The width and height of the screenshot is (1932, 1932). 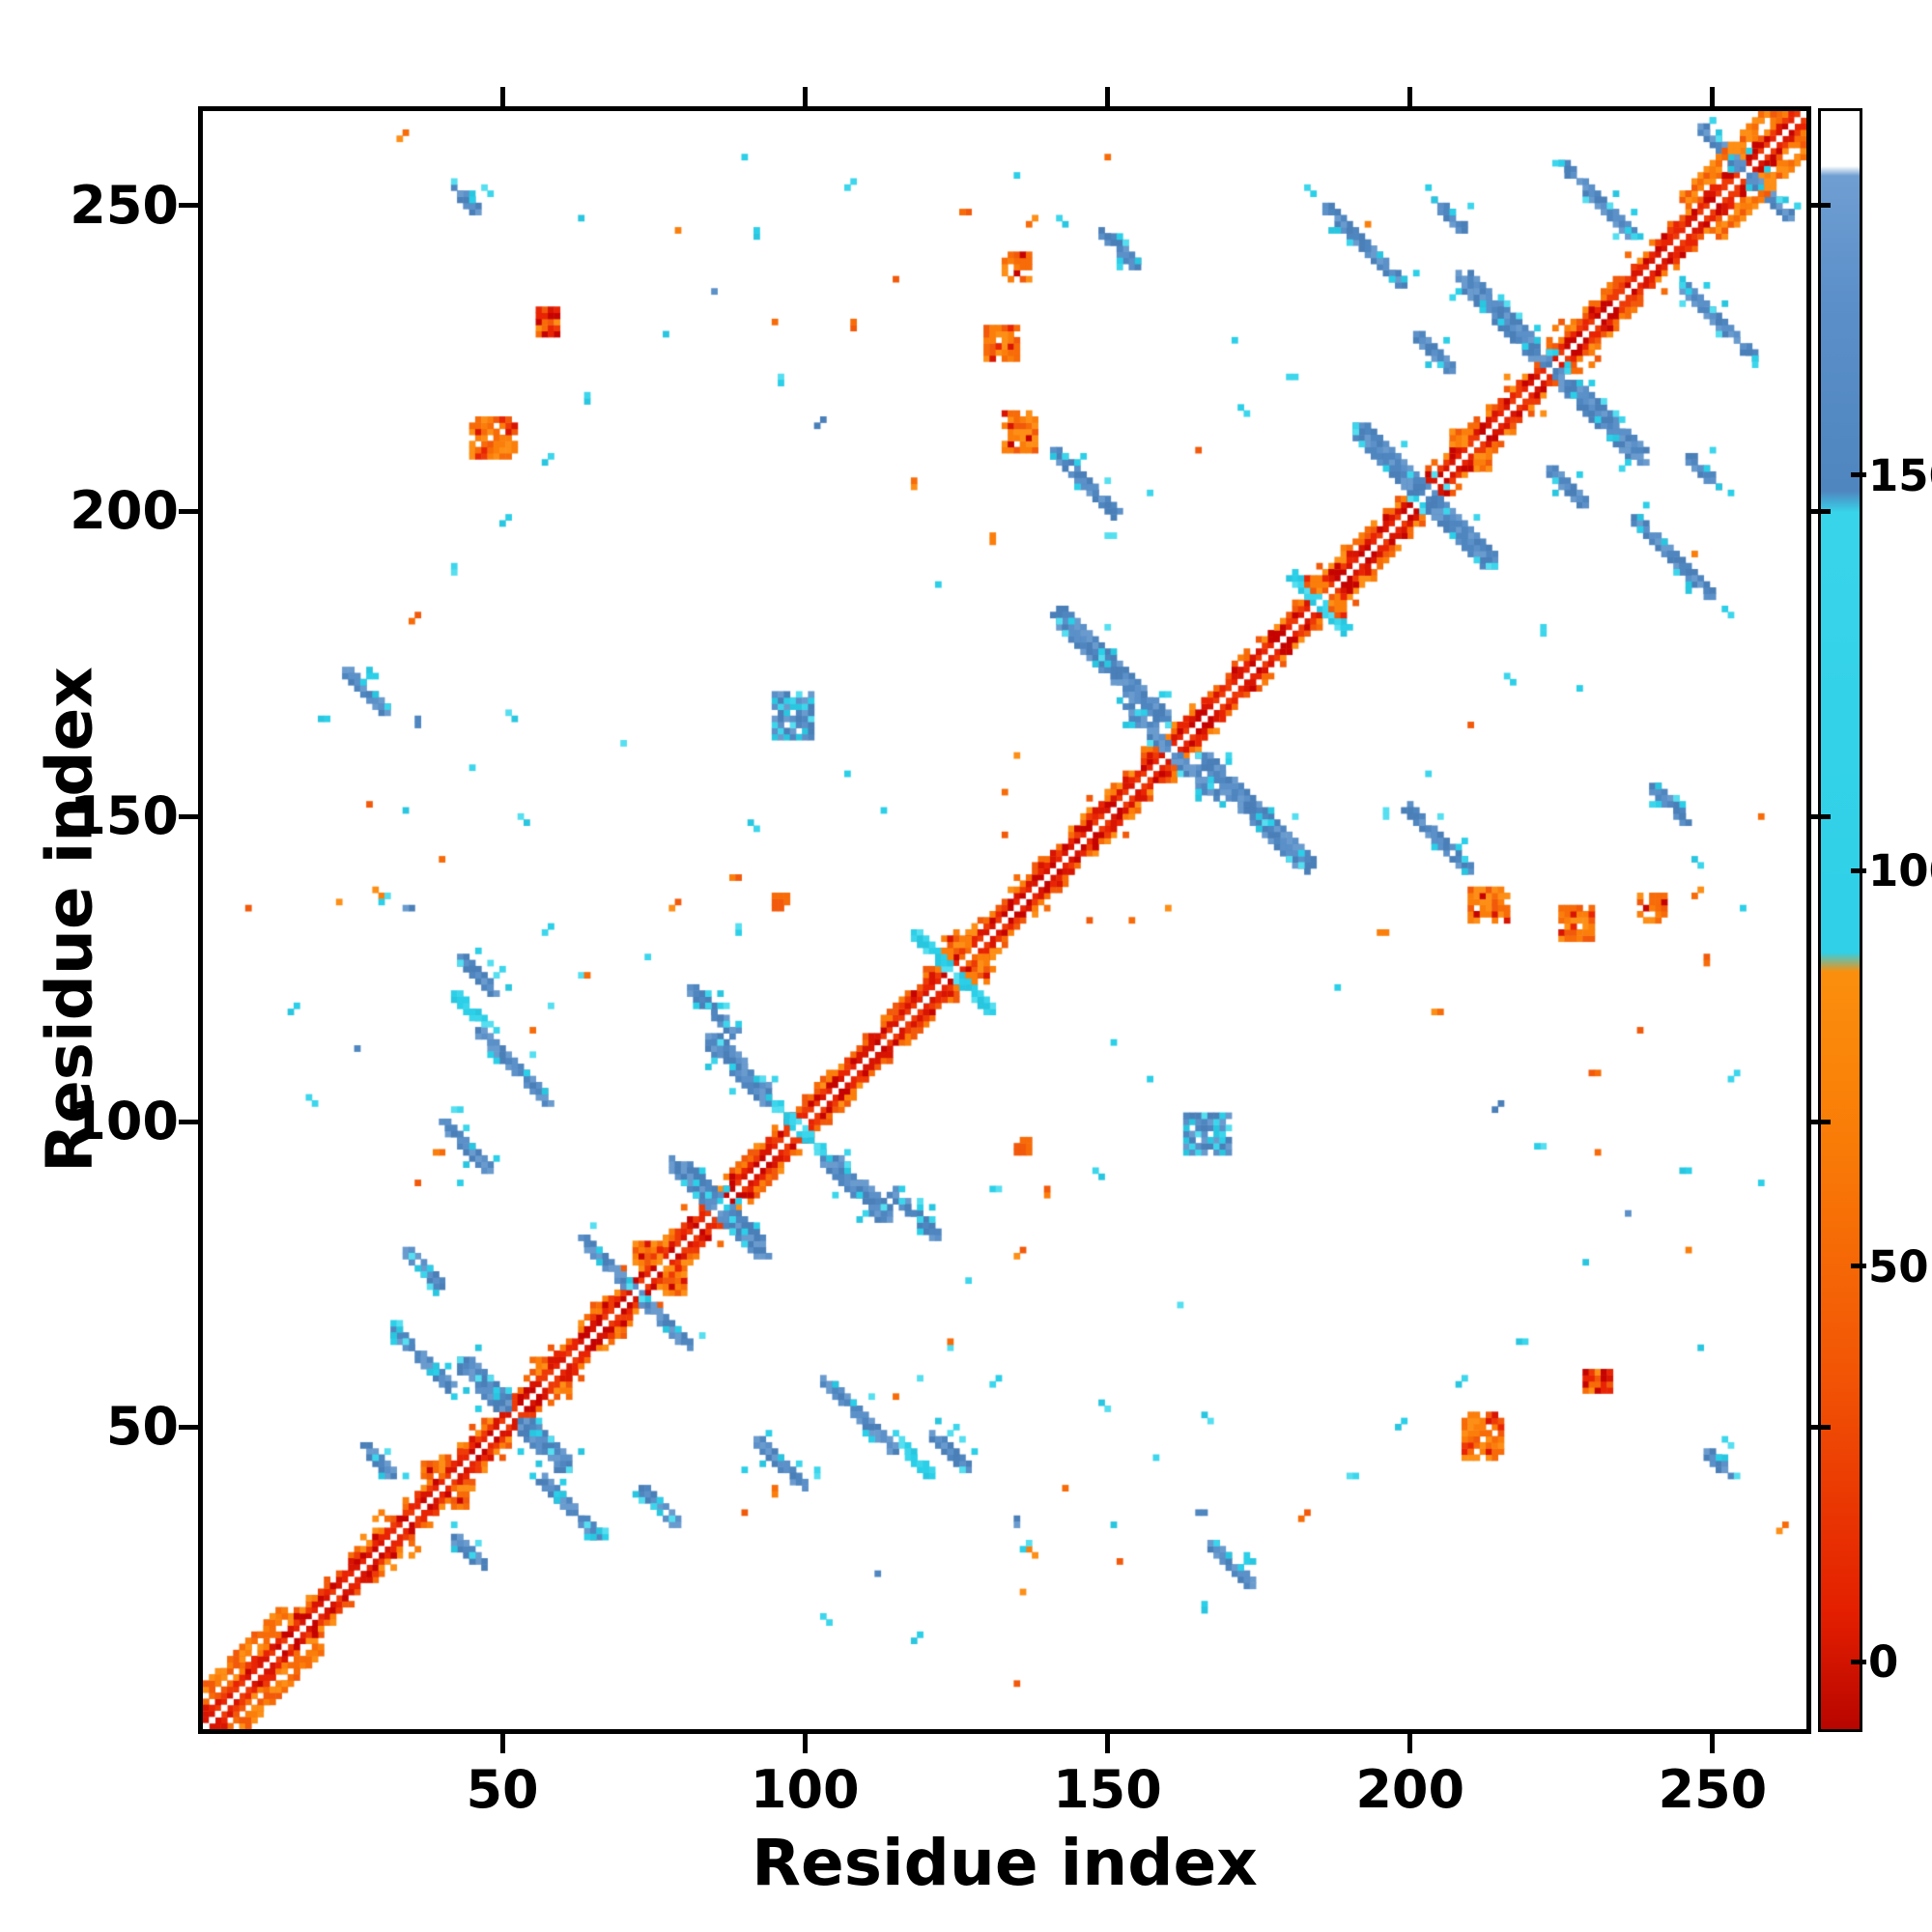 What do you see at coordinates (1107, 1789) in the screenshot?
I see `x-tick-label: 150` at bounding box center [1107, 1789].